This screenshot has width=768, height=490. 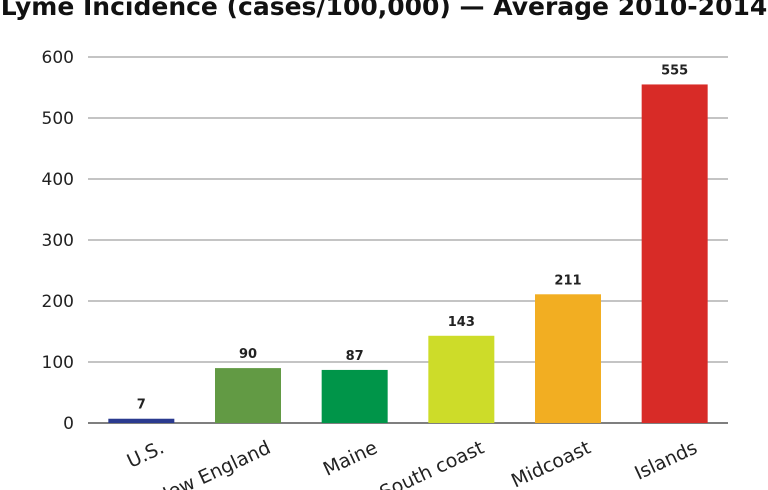 What do you see at coordinates (68, 424) in the screenshot?
I see `y-tick-label: 0` at bounding box center [68, 424].